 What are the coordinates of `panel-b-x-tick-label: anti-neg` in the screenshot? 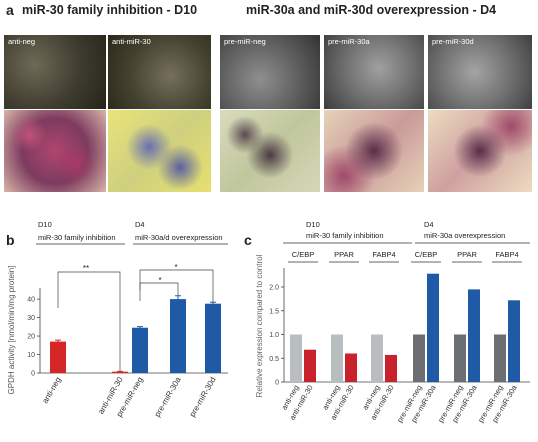 It's located at (51, 391).